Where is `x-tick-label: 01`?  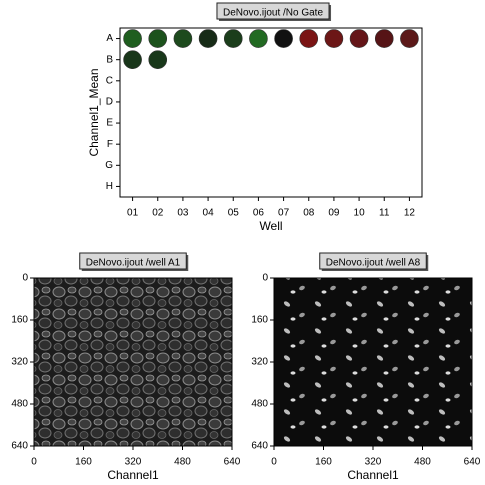
x-tick-label: 01 is located at coordinates (133, 213).